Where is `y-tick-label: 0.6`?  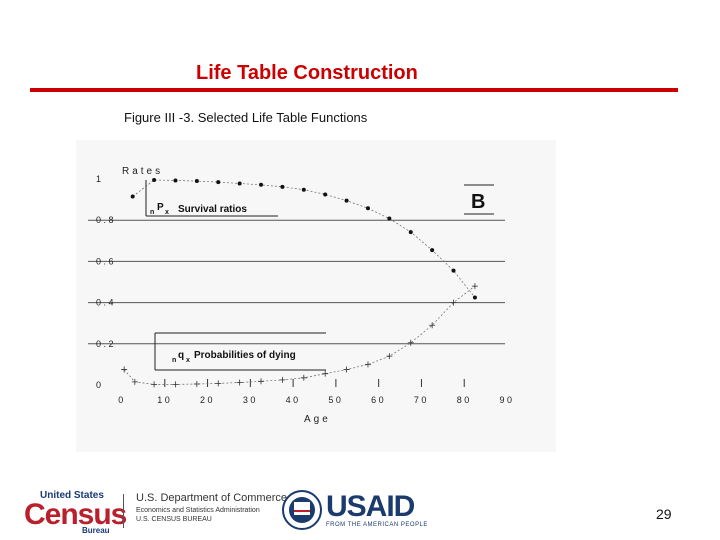
y-tick-label: 0.6 is located at coordinates (106, 261).